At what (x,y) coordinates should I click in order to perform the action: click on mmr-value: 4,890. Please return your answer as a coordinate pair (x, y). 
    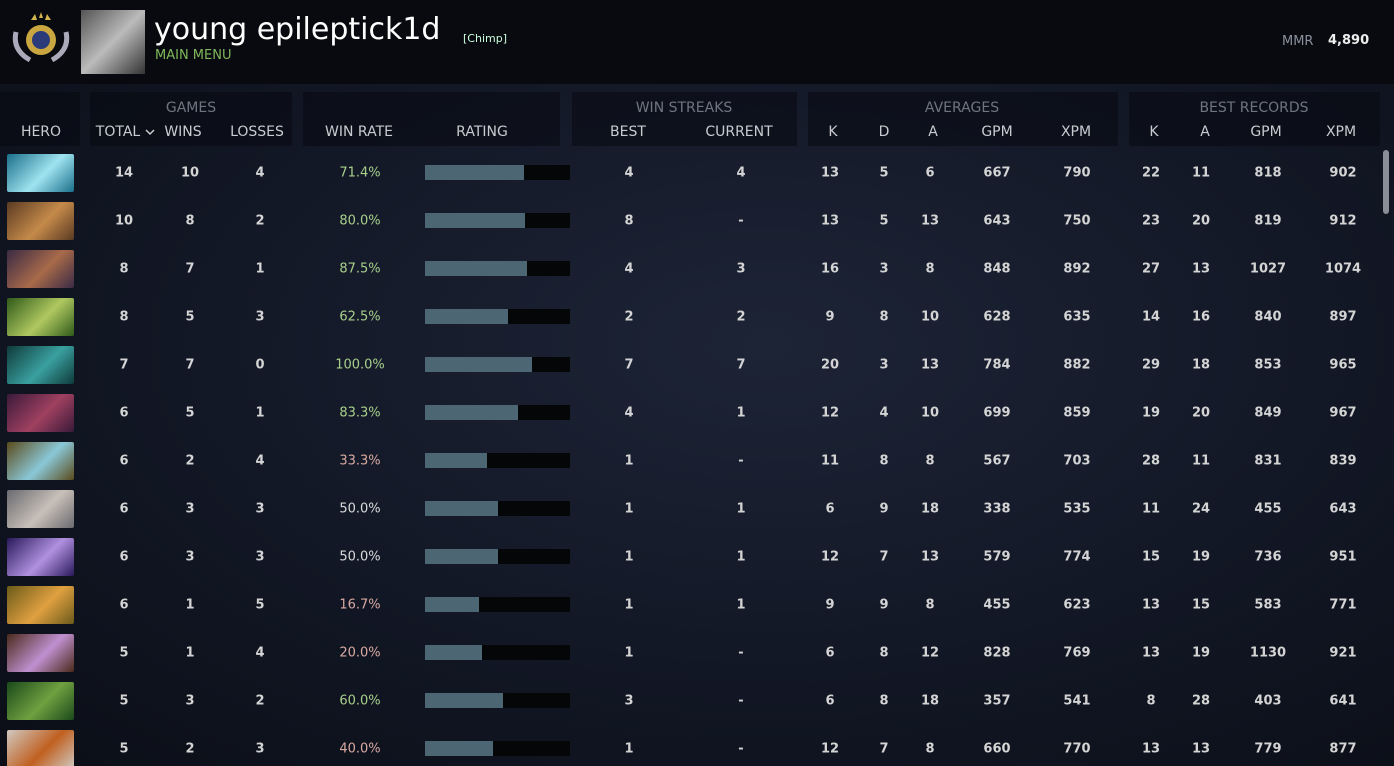
    Looking at the image, I should click on (1349, 40).